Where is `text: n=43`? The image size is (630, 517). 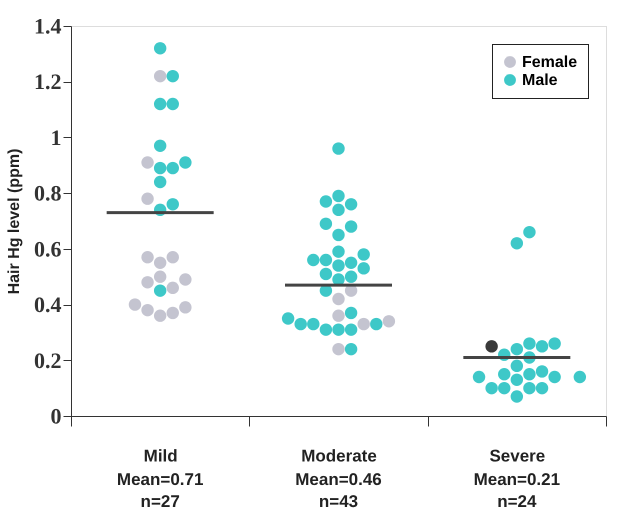
text: n=43 is located at coordinates (338, 501).